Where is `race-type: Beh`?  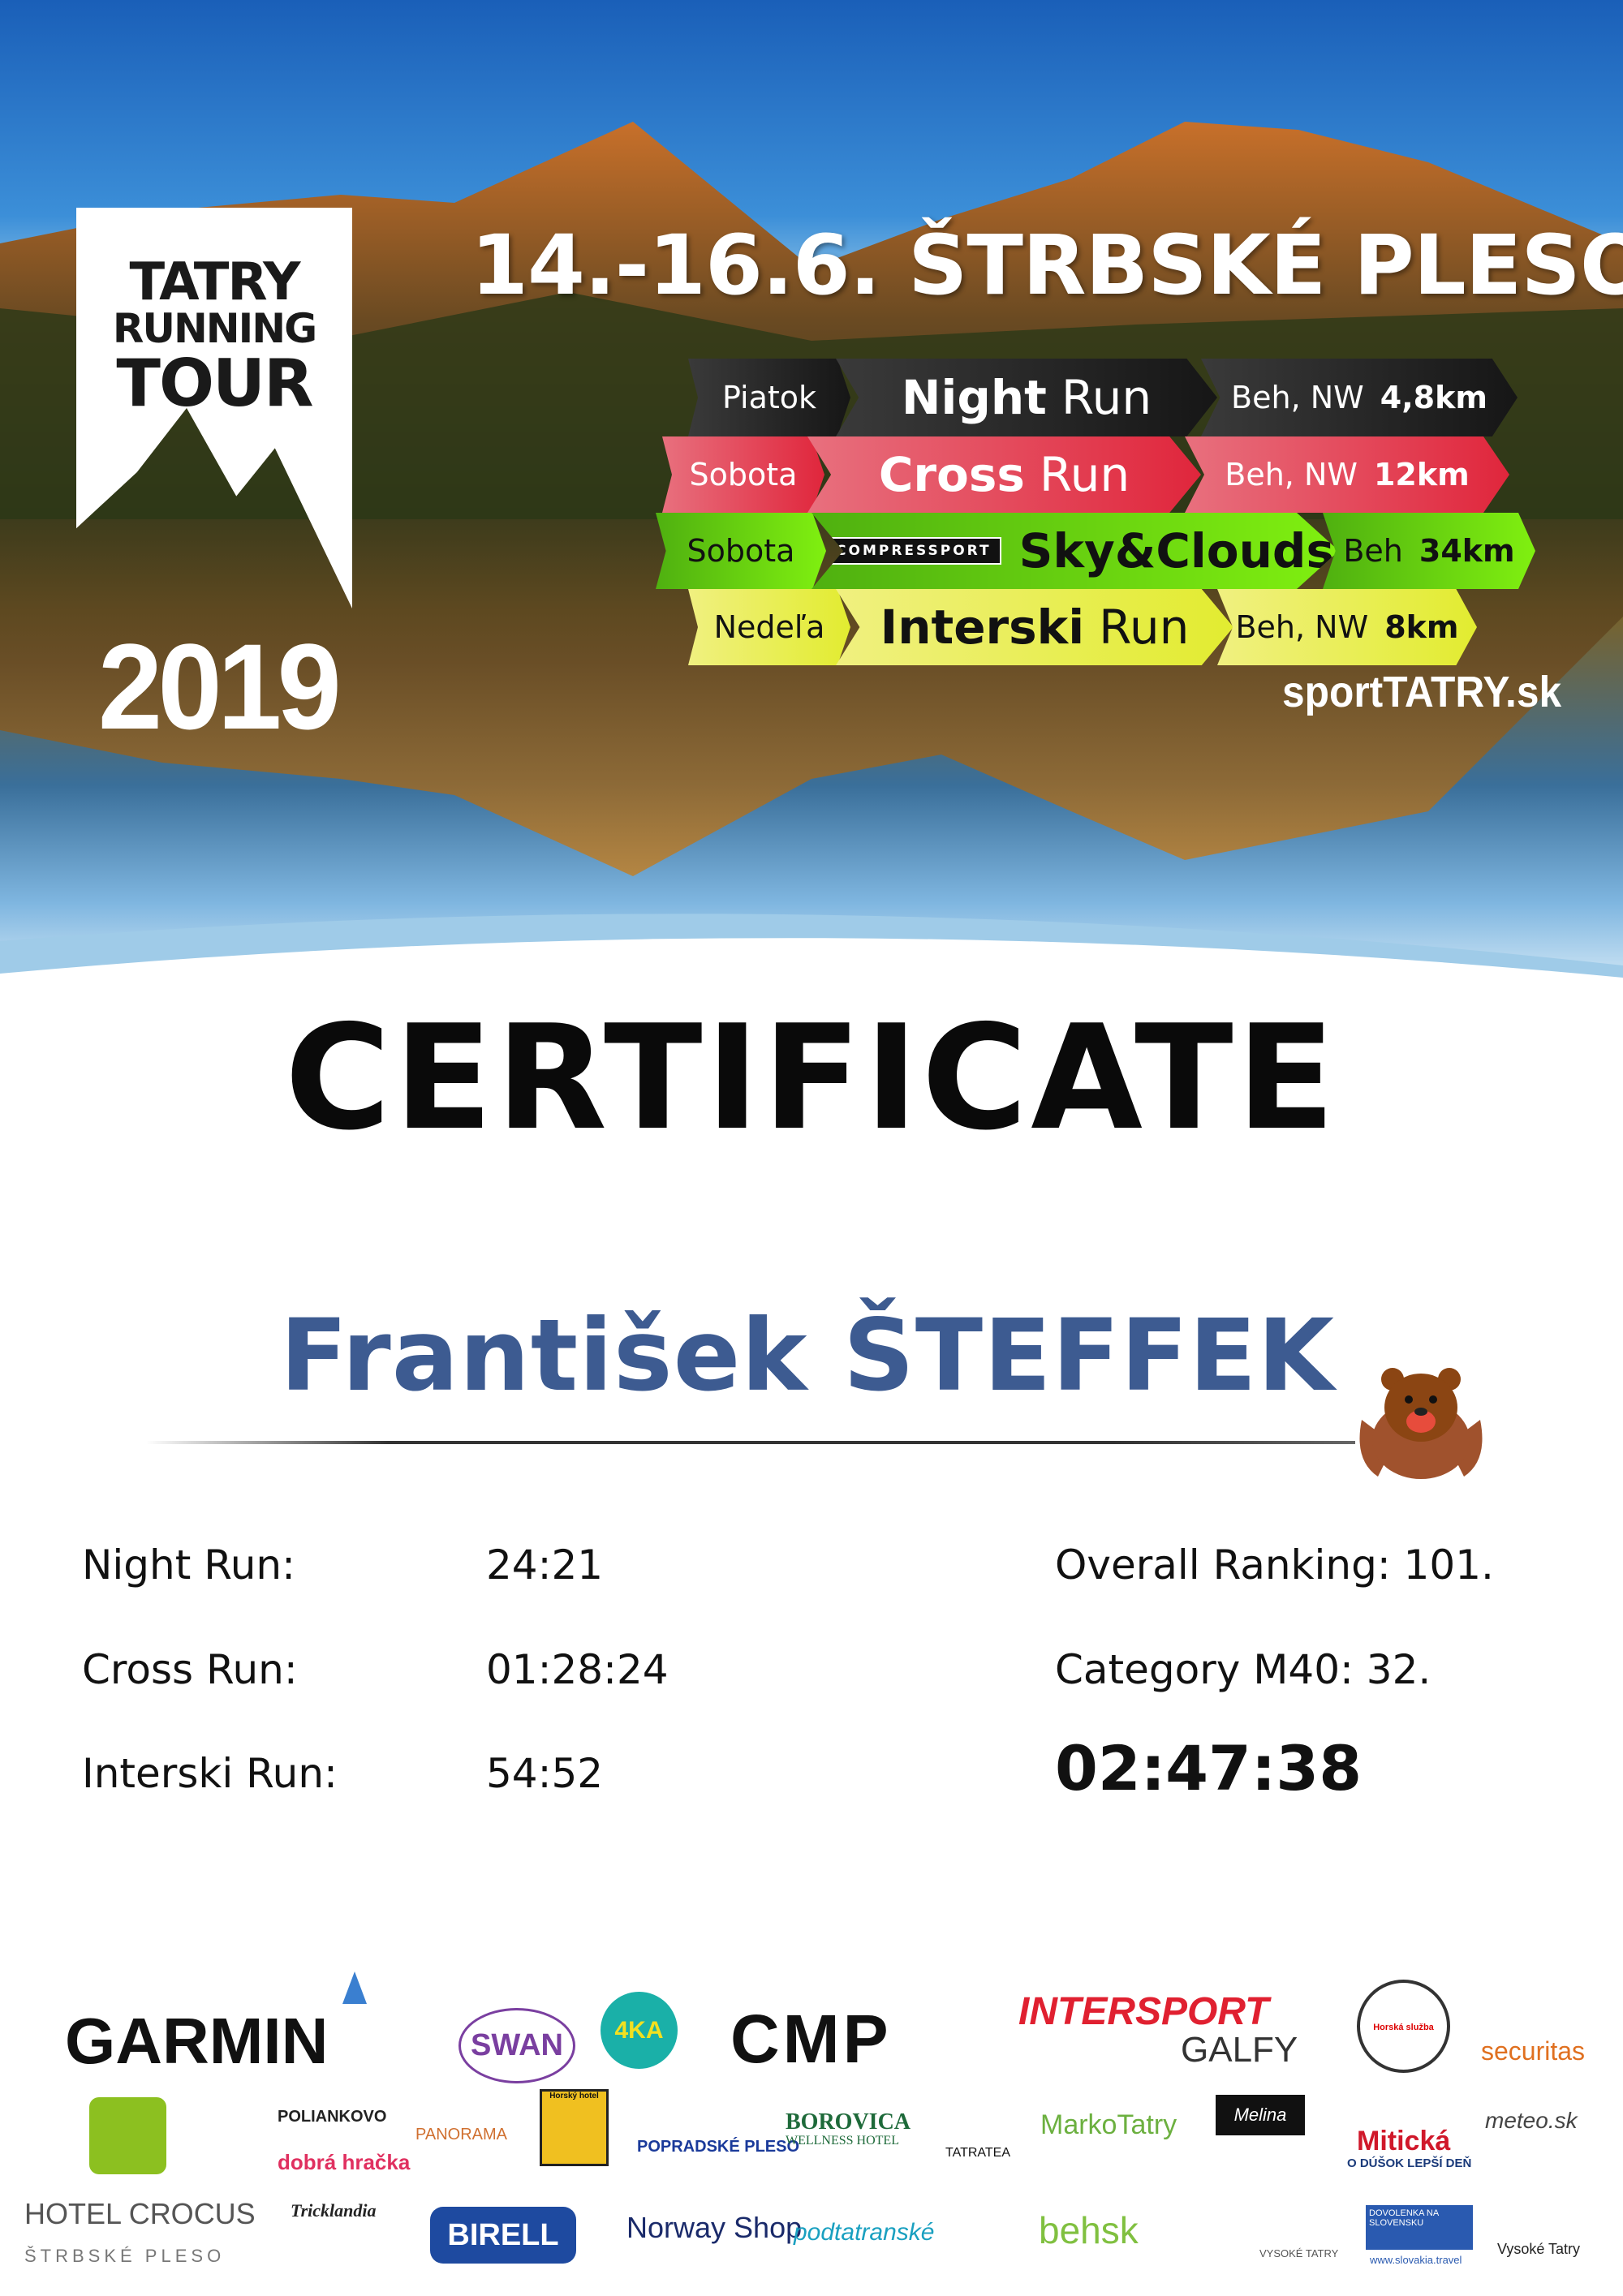
race-type: Beh is located at coordinates (1373, 551).